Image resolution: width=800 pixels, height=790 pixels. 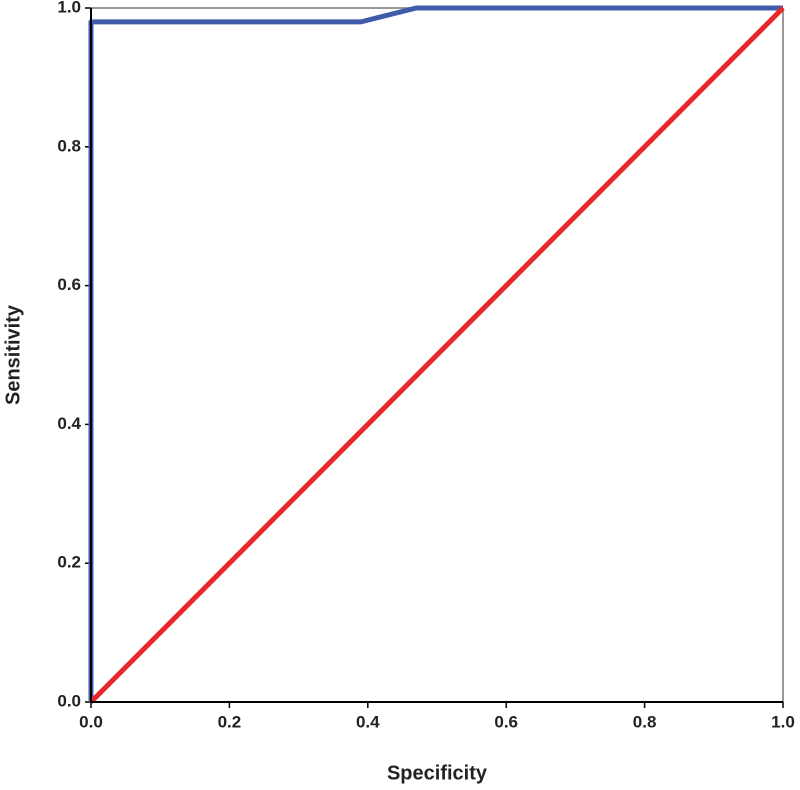 What do you see at coordinates (783, 721) in the screenshot?
I see `x-tick-label: 1.0` at bounding box center [783, 721].